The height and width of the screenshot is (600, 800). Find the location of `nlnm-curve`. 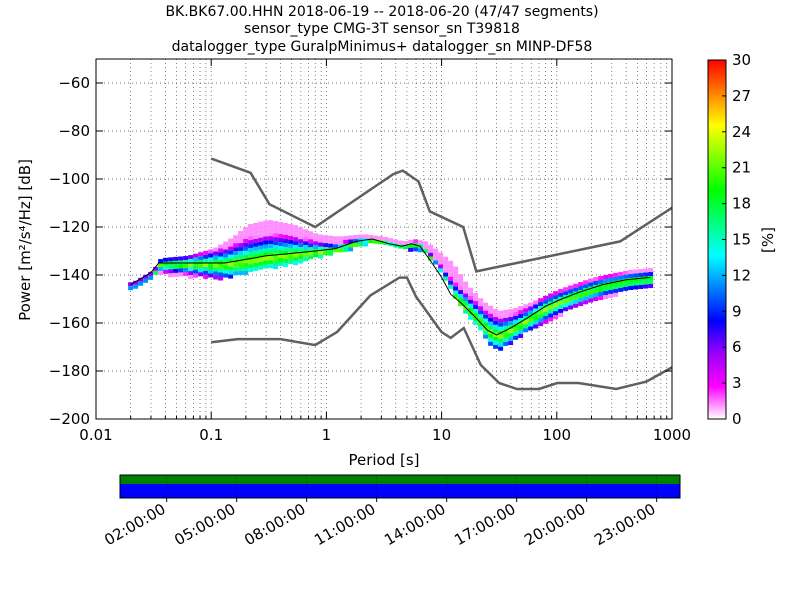

nlnm-curve is located at coordinates (442, 333).